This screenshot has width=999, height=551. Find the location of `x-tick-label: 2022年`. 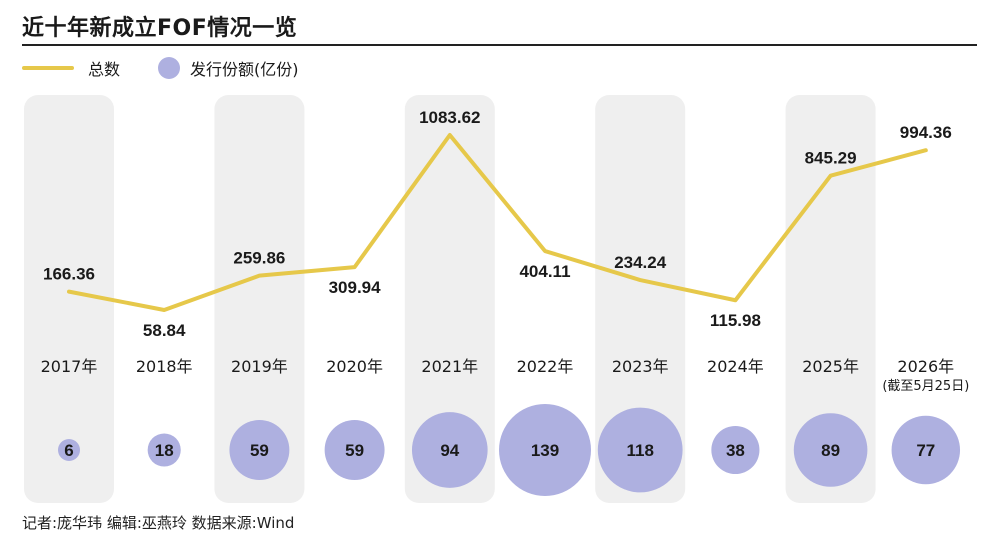

x-tick-label: 2022年 is located at coordinates (545, 366).